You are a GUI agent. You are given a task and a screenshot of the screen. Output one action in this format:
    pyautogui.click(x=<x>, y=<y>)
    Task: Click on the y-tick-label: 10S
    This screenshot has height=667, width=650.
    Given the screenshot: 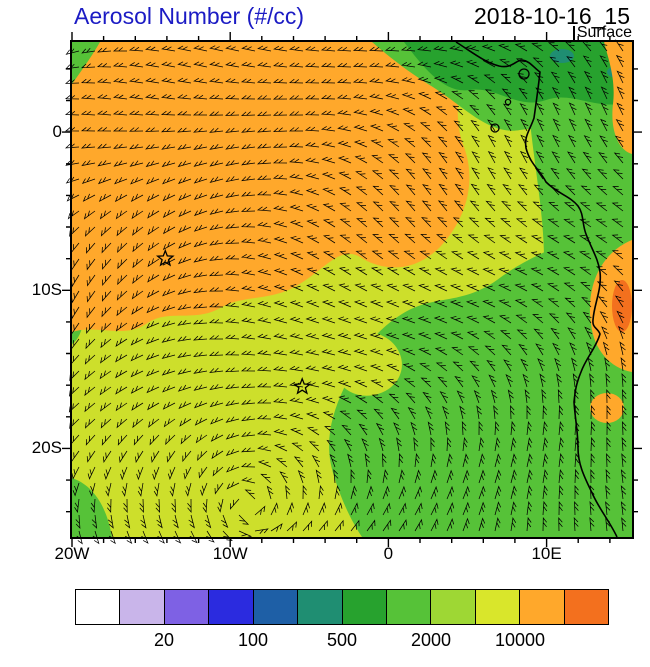 What is the action you would take?
    pyautogui.click(x=46, y=290)
    